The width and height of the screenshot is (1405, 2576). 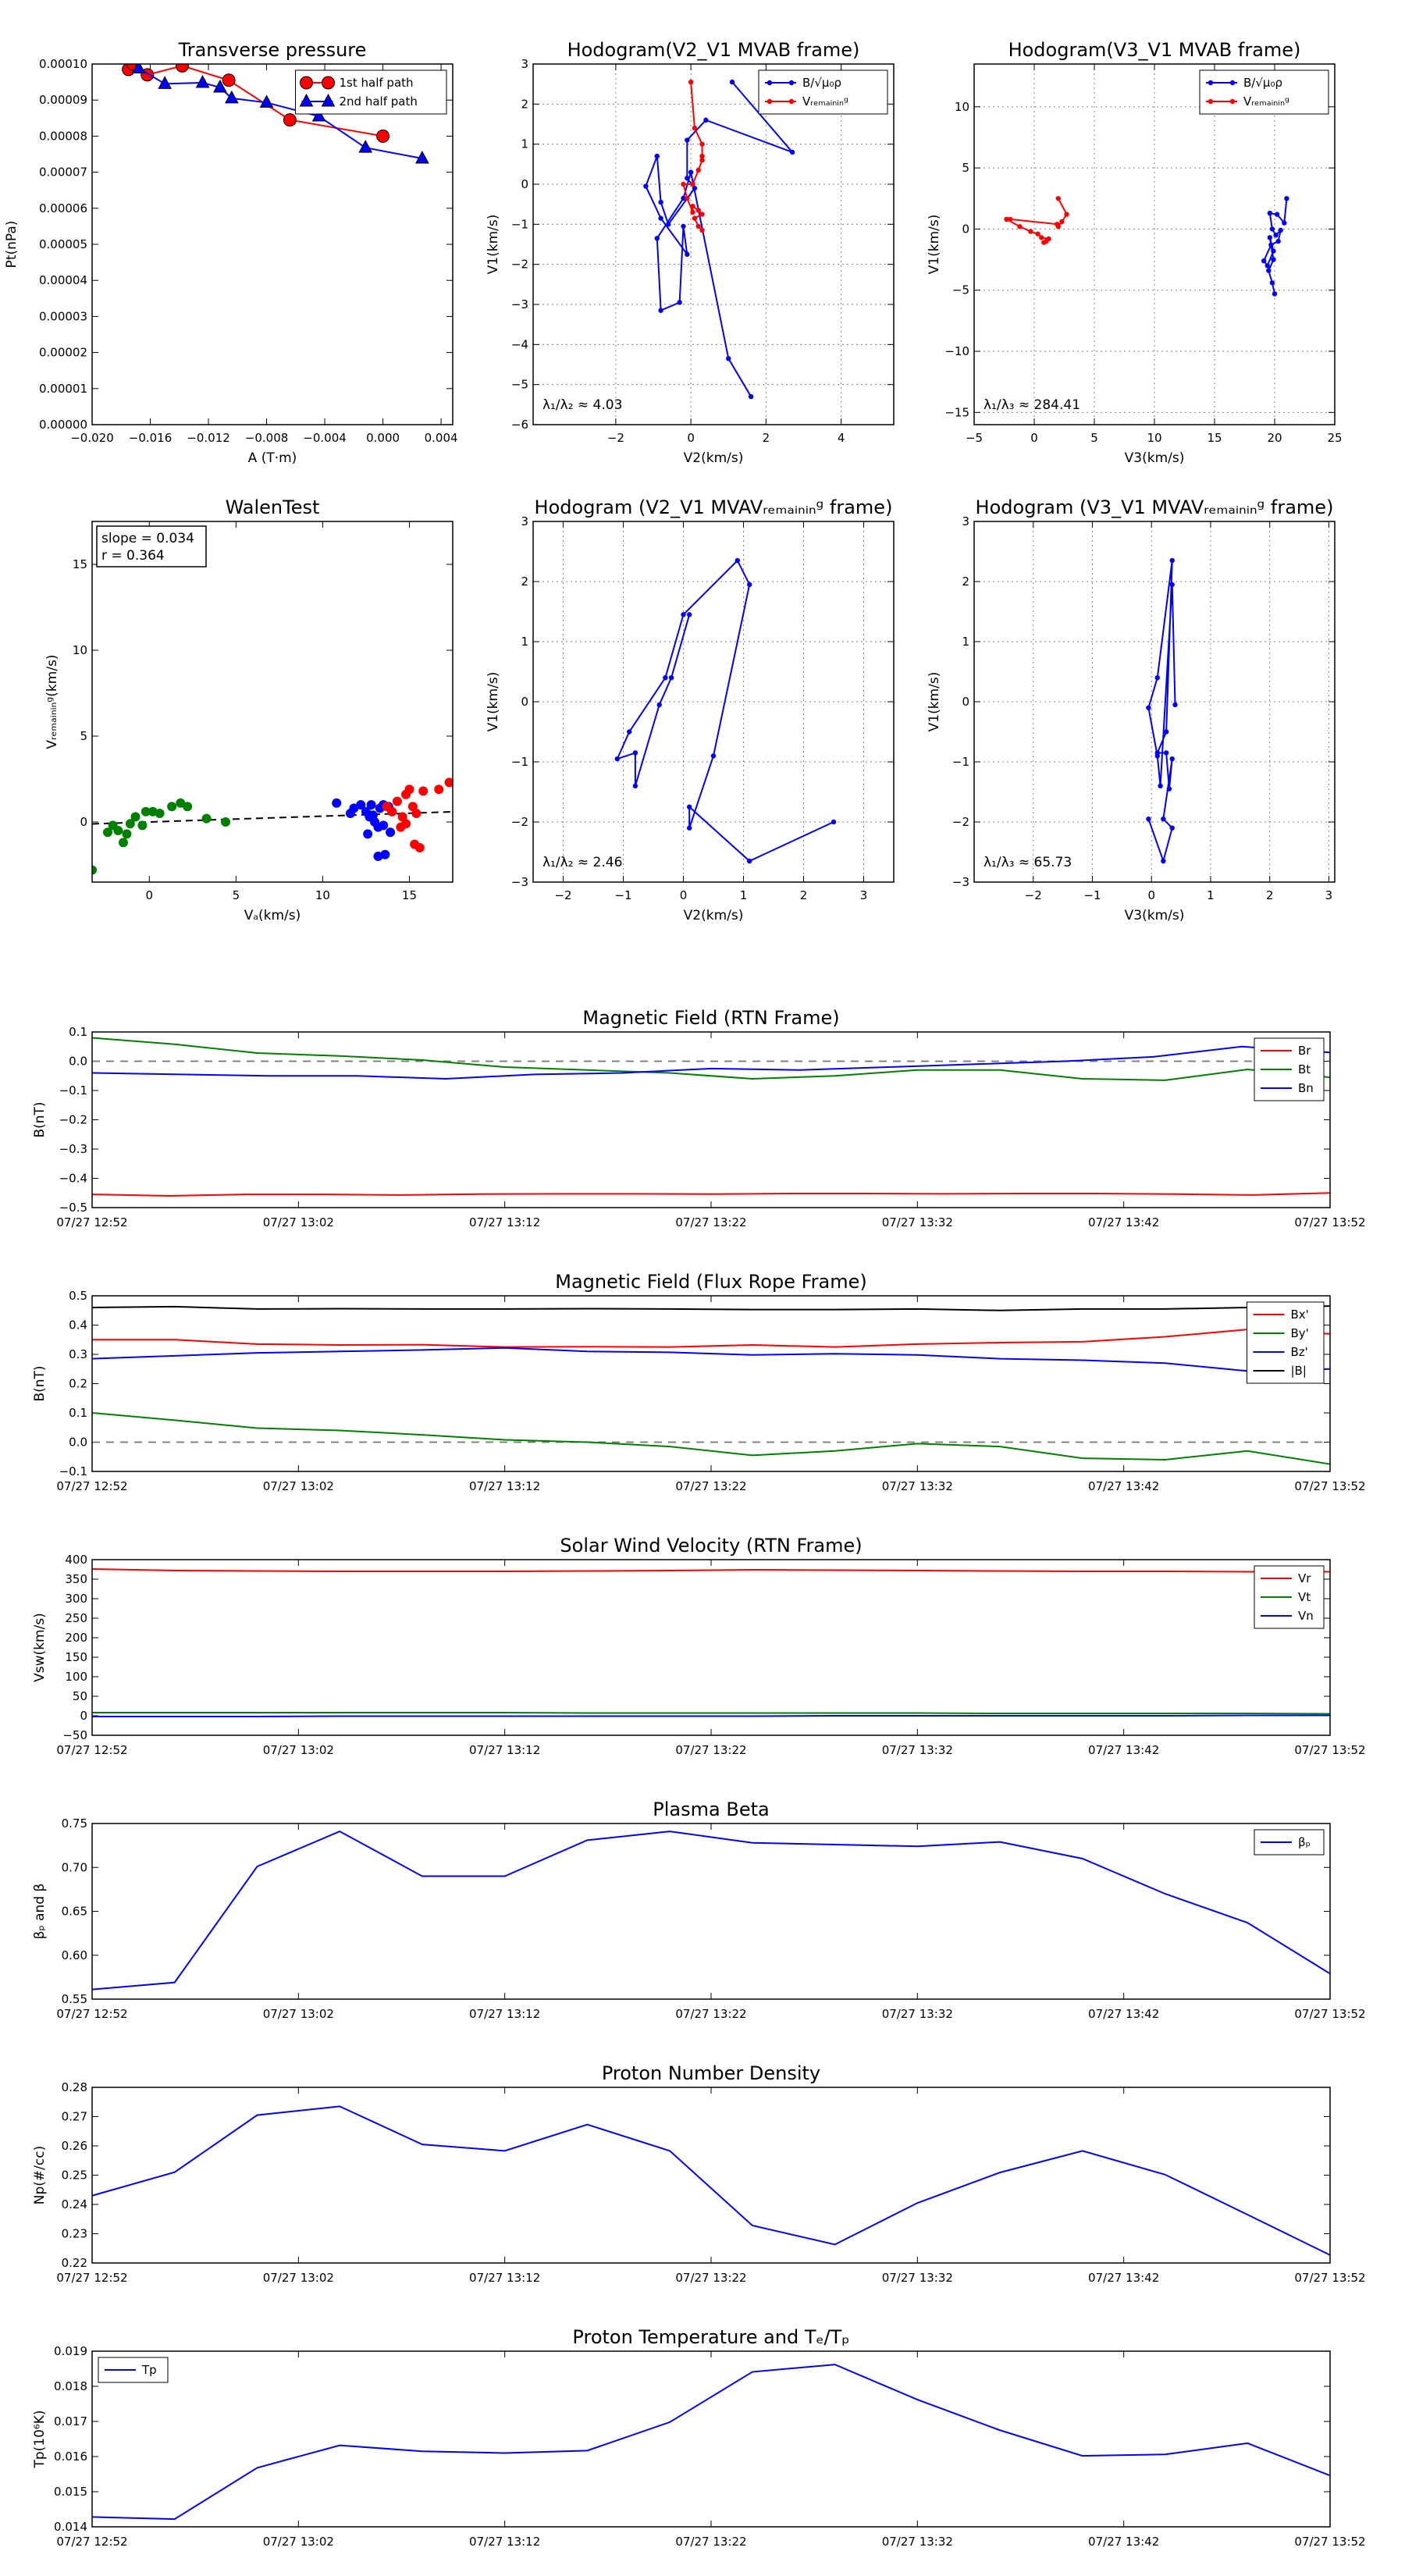 I want to click on x-tick-label: 3, so click(x=864, y=895).